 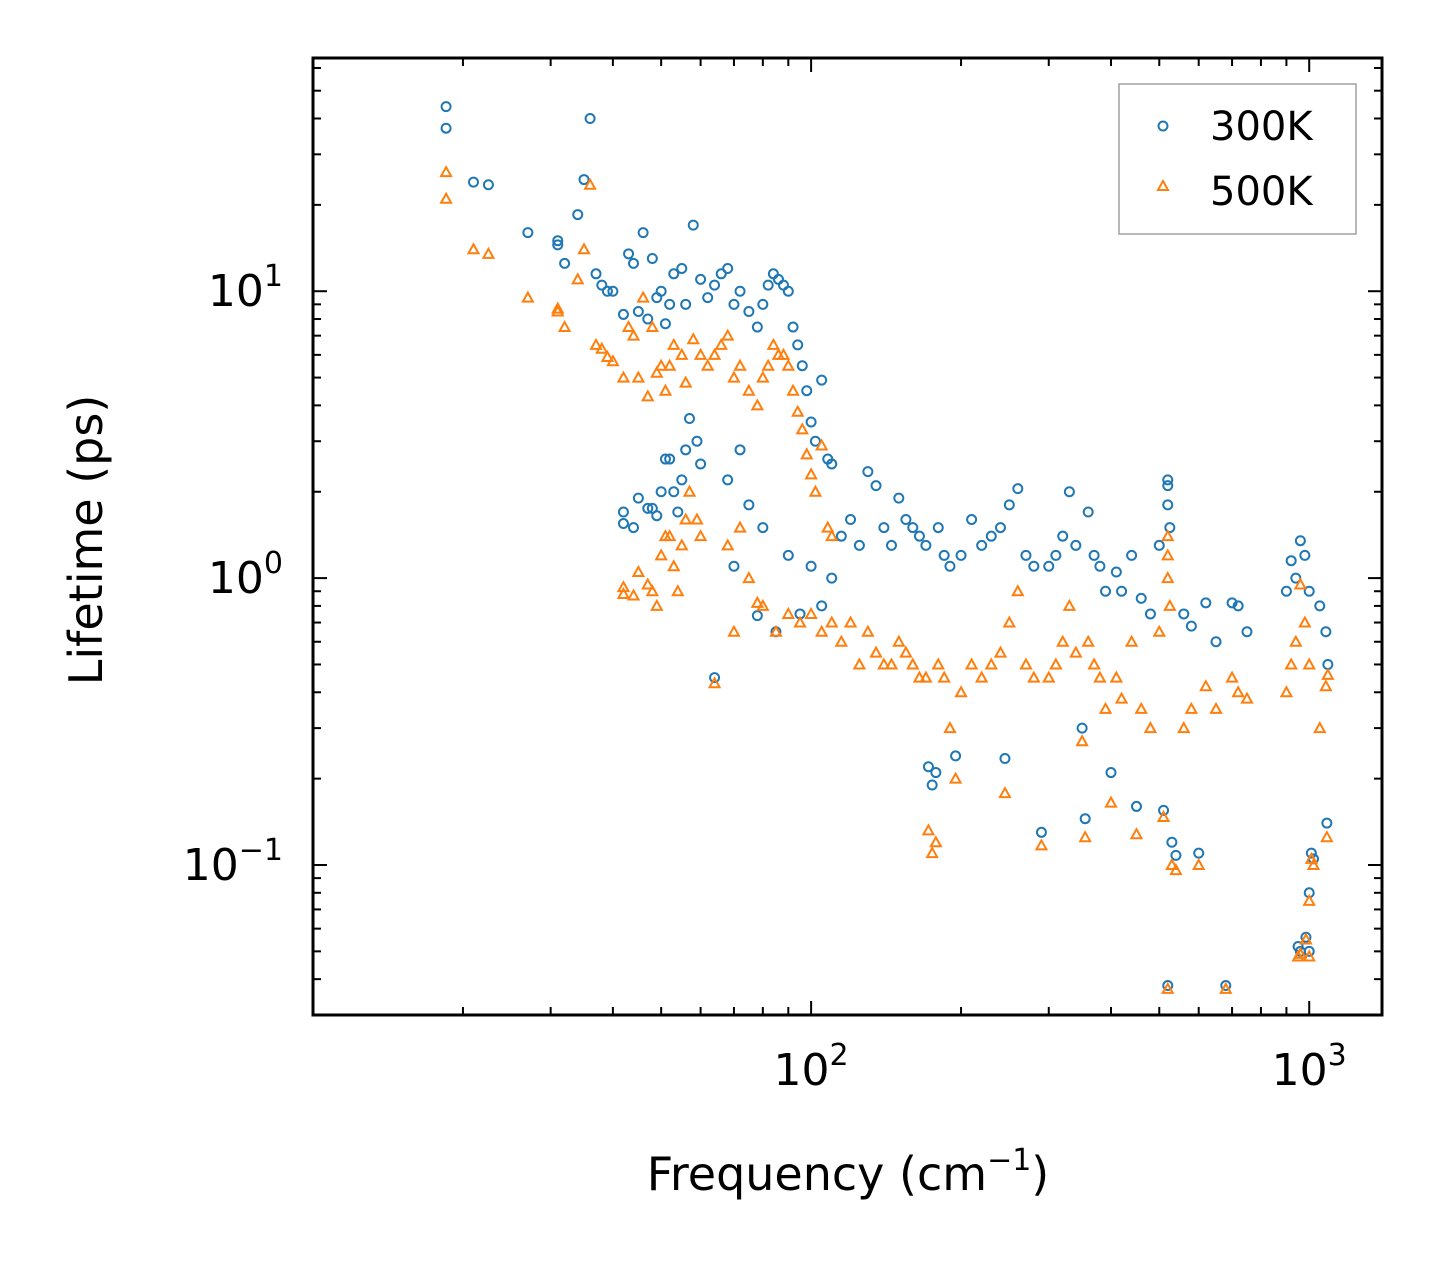 I want to click on y-tick-label: 10⁻¹, so click(x=233, y=862).